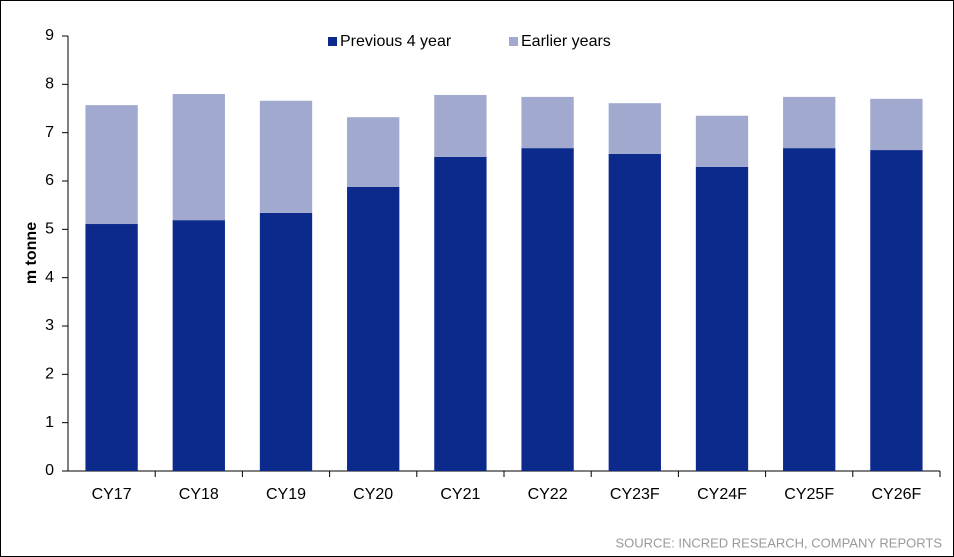 This screenshot has width=954, height=557. I want to click on x-tick-label: CY26F, so click(897, 494).